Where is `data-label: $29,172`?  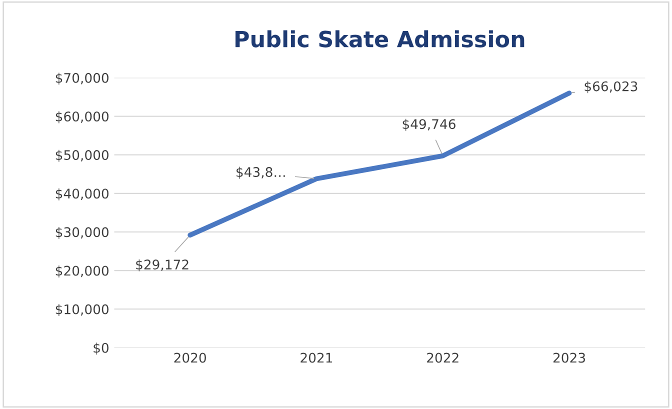 data-label: $29,172 is located at coordinates (162, 265).